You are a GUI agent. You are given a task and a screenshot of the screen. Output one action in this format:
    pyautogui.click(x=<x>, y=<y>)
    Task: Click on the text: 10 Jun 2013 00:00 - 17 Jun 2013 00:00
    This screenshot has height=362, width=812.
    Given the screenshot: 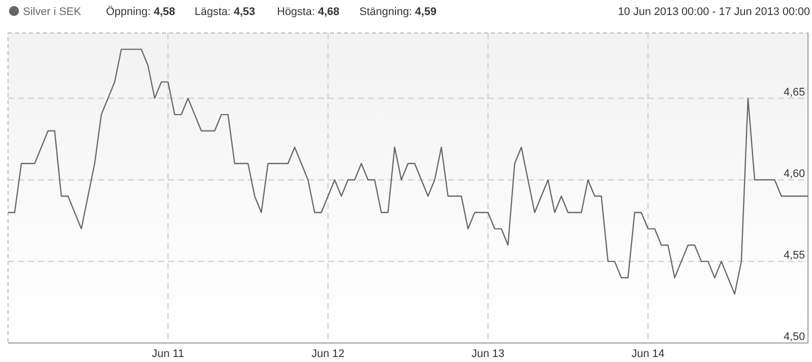 What is the action you would take?
    pyautogui.click(x=714, y=12)
    